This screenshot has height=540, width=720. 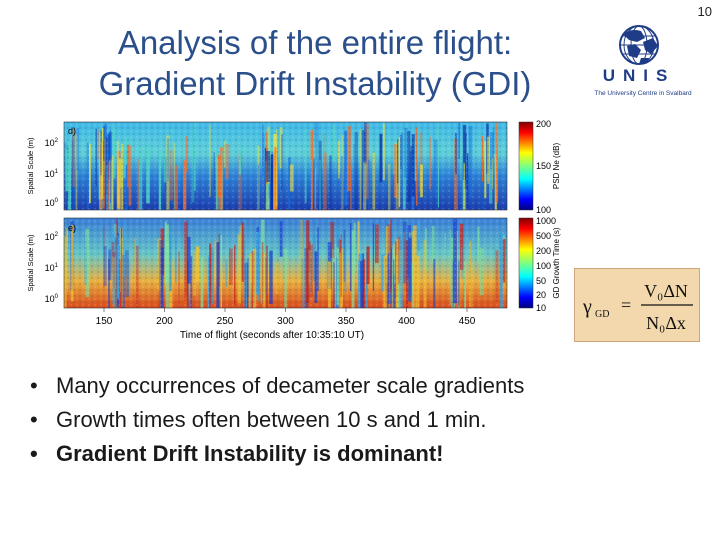 I want to click on panel-d-ytick-3: 100, so click(x=52, y=203).